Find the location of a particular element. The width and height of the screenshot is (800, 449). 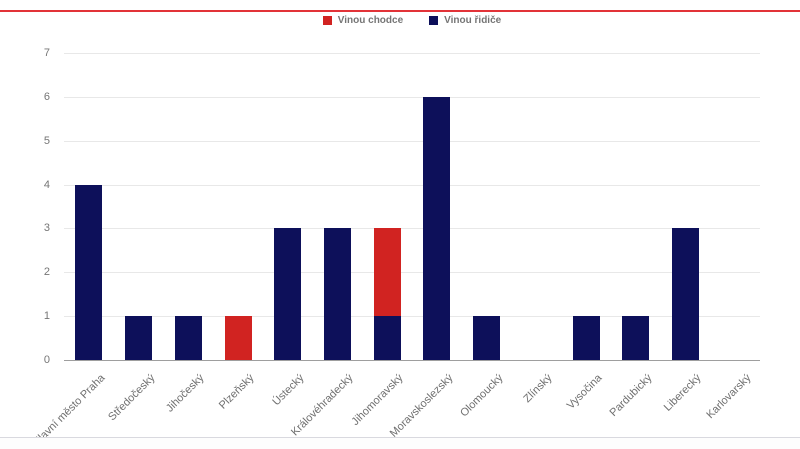

top-accent-line is located at coordinates (400, 11).